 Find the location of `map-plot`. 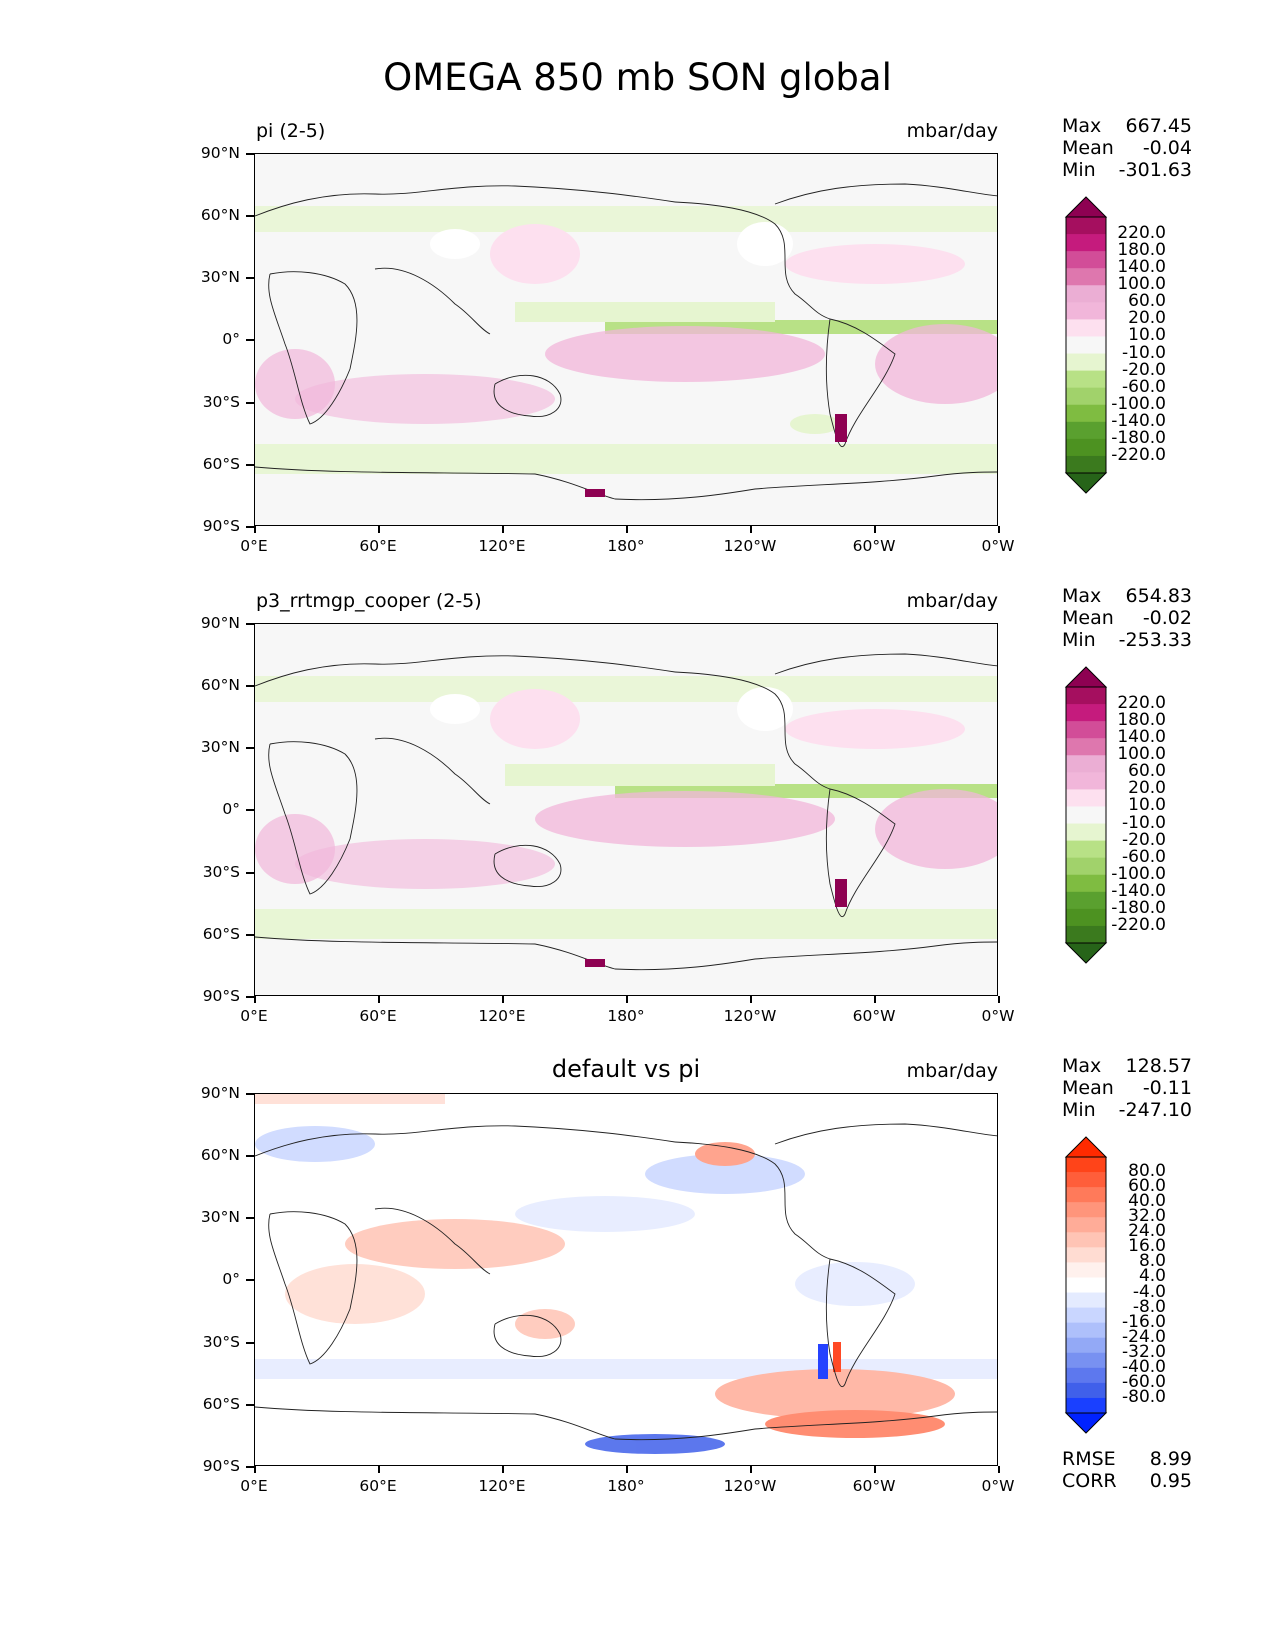

map-plot is located at coordinates (626, 1279).